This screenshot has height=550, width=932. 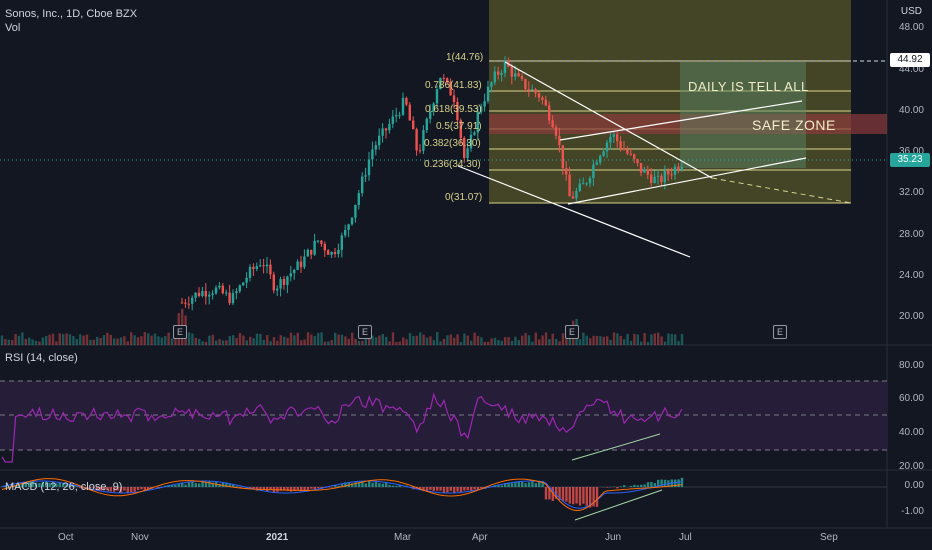 What do you see at coordinates (688, 124) in the screenshot?
I see `safe-zone-band` at bounding box center [688, 124].